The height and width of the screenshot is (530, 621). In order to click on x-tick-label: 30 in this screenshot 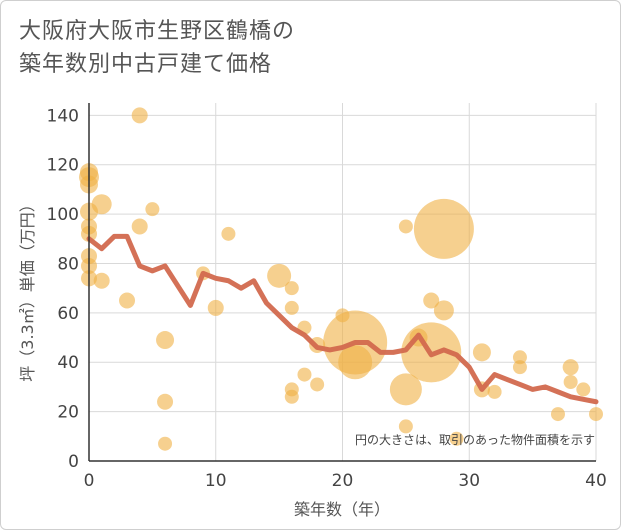, I will do `click(469, 481)`.